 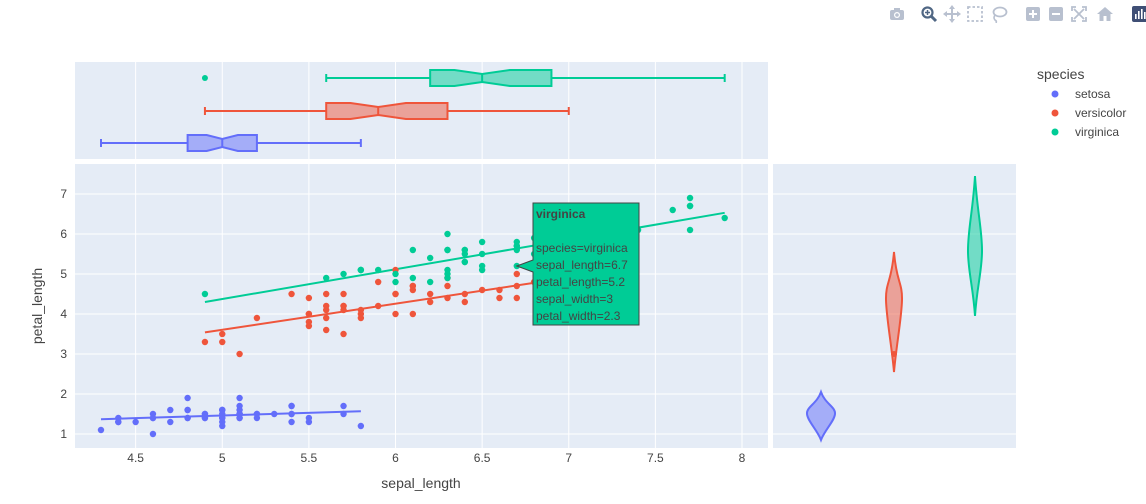 What do you see at coordinates (1089, 113) in the screenshot?
I see `legend-item-versicolor: versicolor` at bounding box center [1089, 113].